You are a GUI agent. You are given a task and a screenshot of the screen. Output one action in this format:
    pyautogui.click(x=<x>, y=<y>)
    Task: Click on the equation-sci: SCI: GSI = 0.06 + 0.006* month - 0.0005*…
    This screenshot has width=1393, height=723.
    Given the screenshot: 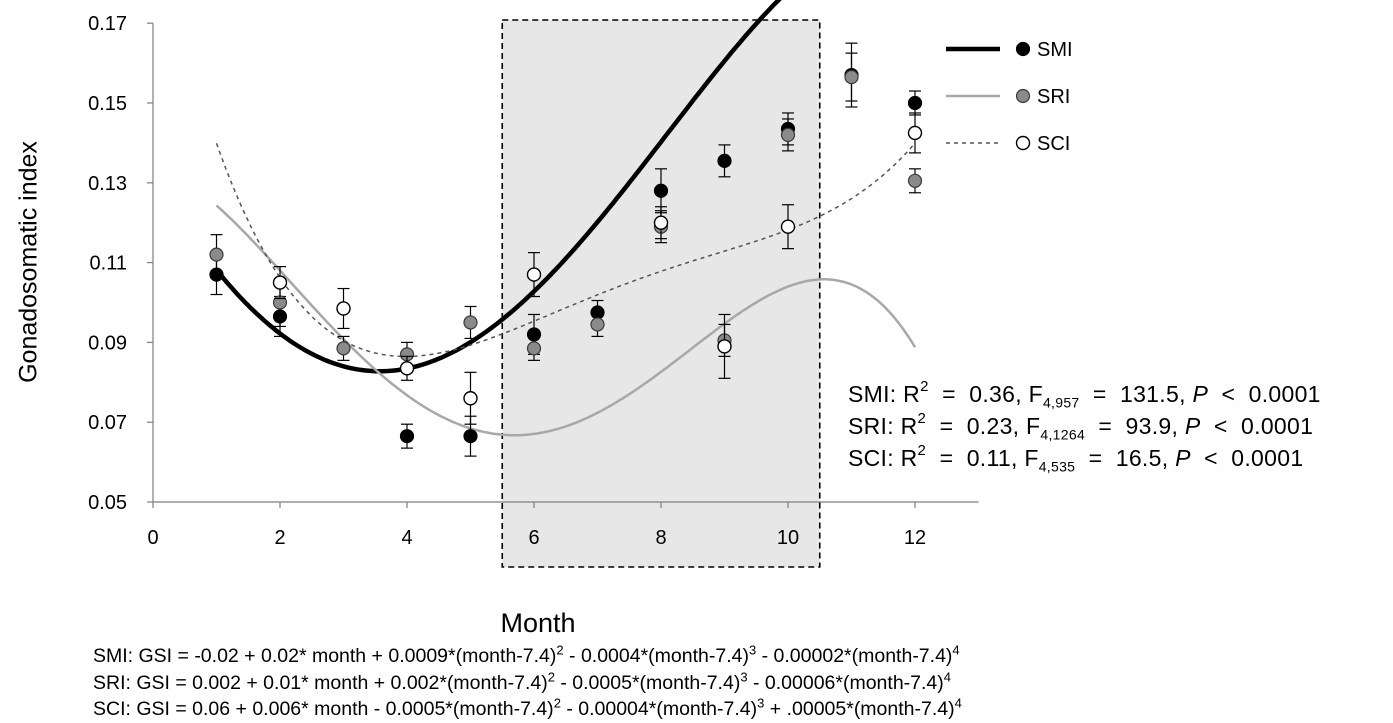 What is the action you would take?
    pyautogui.click(x=527, y=708)
    